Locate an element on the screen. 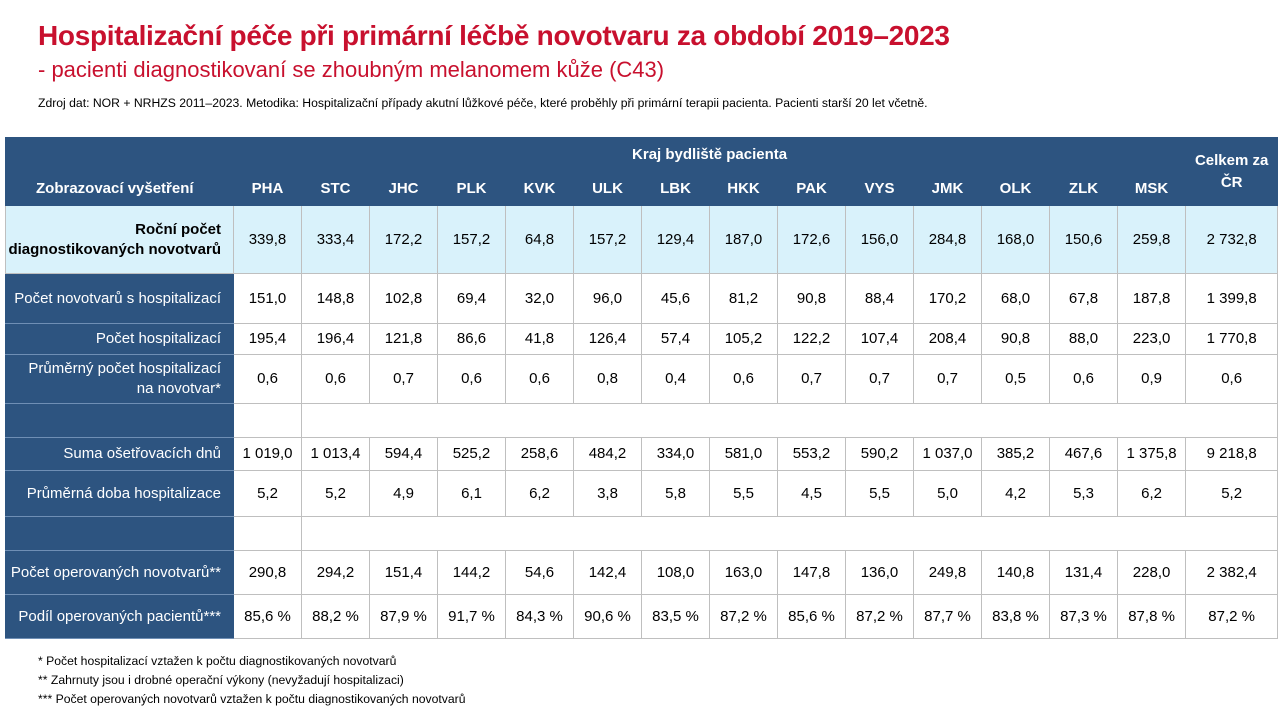 The image size is (1280, 720). table-cell: 590,2 is located at coordinates (879, 454).